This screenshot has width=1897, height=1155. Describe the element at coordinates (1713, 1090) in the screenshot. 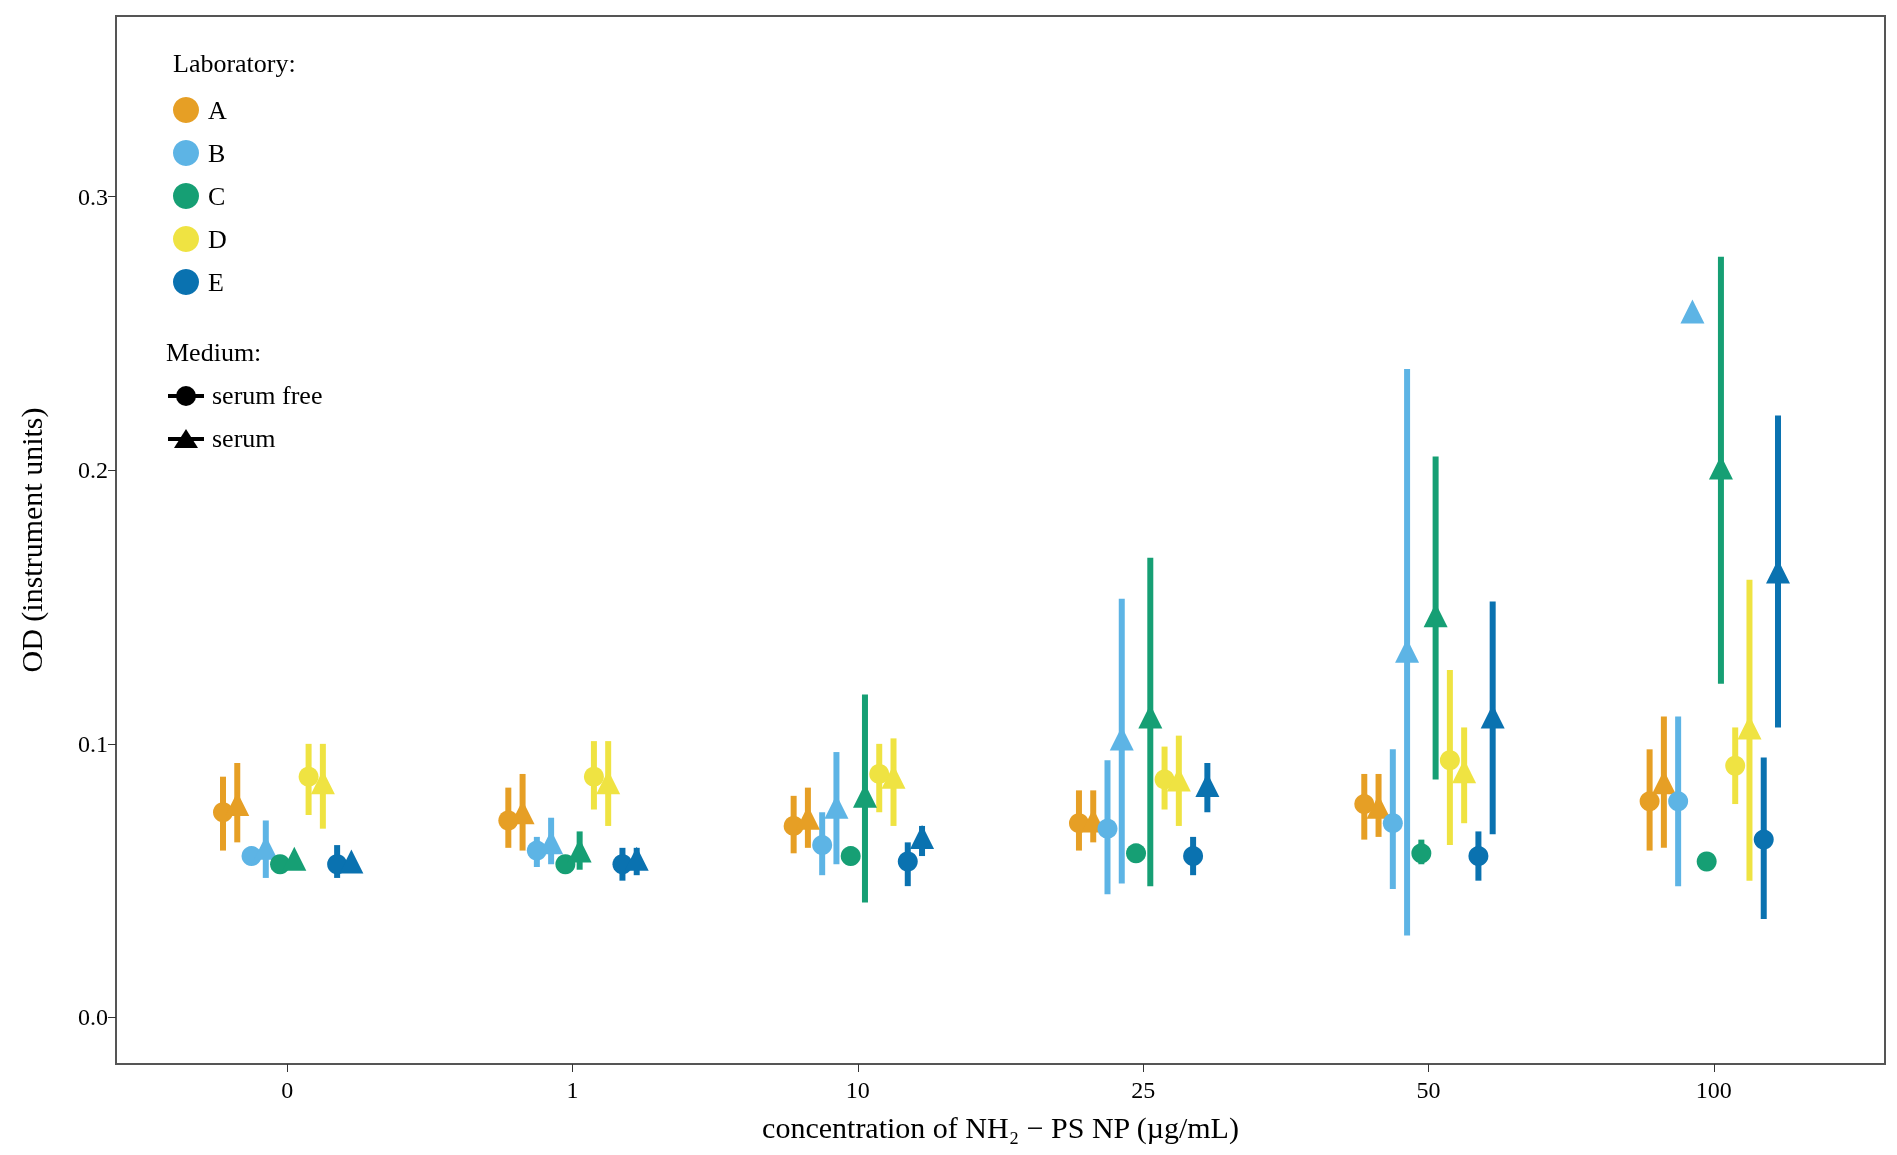

I see `x-tick-label: 100` at that location.